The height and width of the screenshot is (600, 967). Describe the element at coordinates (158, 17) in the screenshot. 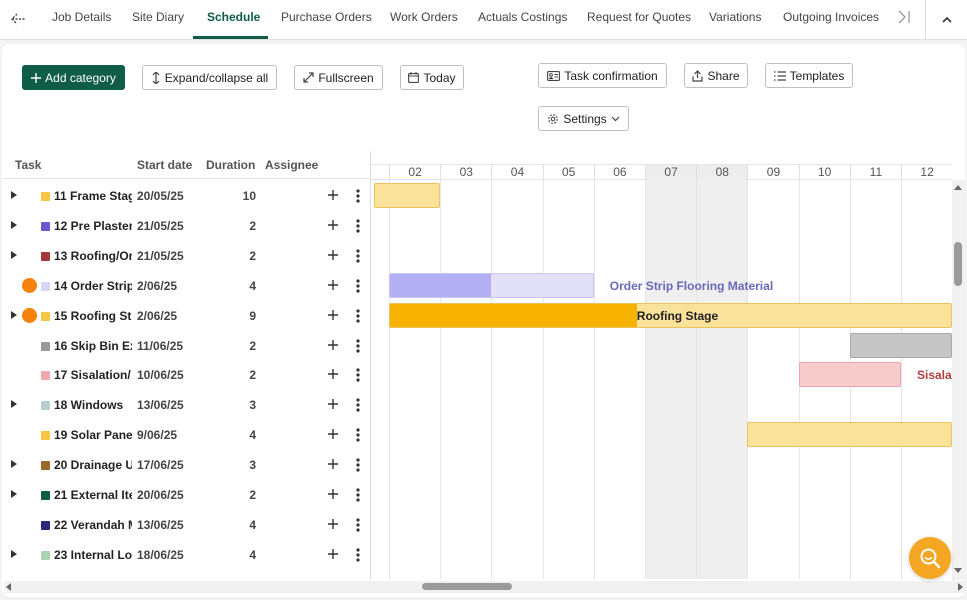

I see `tab-site-diary: Site Diary` at that location.